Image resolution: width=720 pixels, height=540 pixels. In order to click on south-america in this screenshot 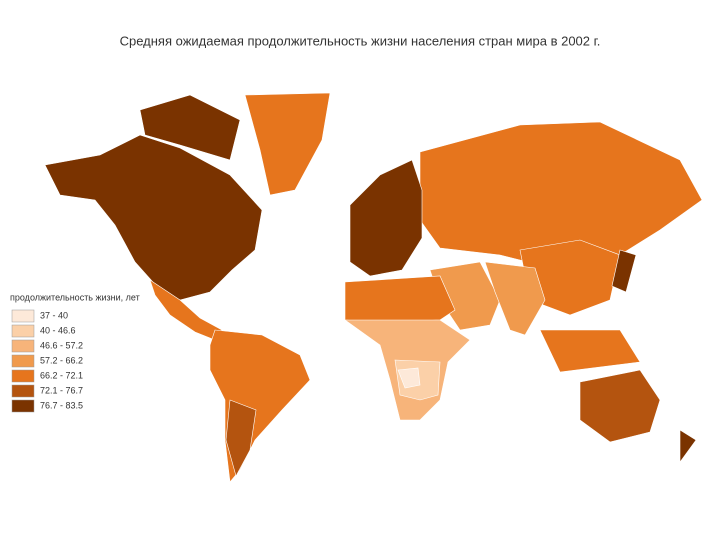, I will do `click(260, 406)`.